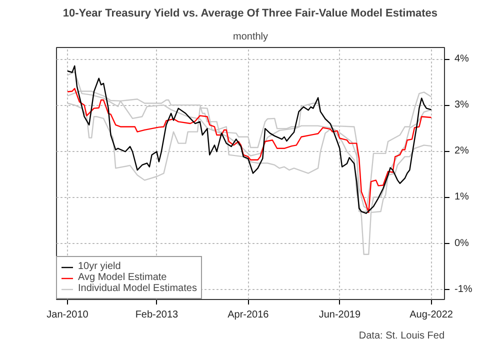 Image resolution: width=500 pixels, height=346 pixels. What do you see at coordinates (462, 59) in the screenshot?
I see `y-tick-label: 4%` at bounding box center [462, 59].